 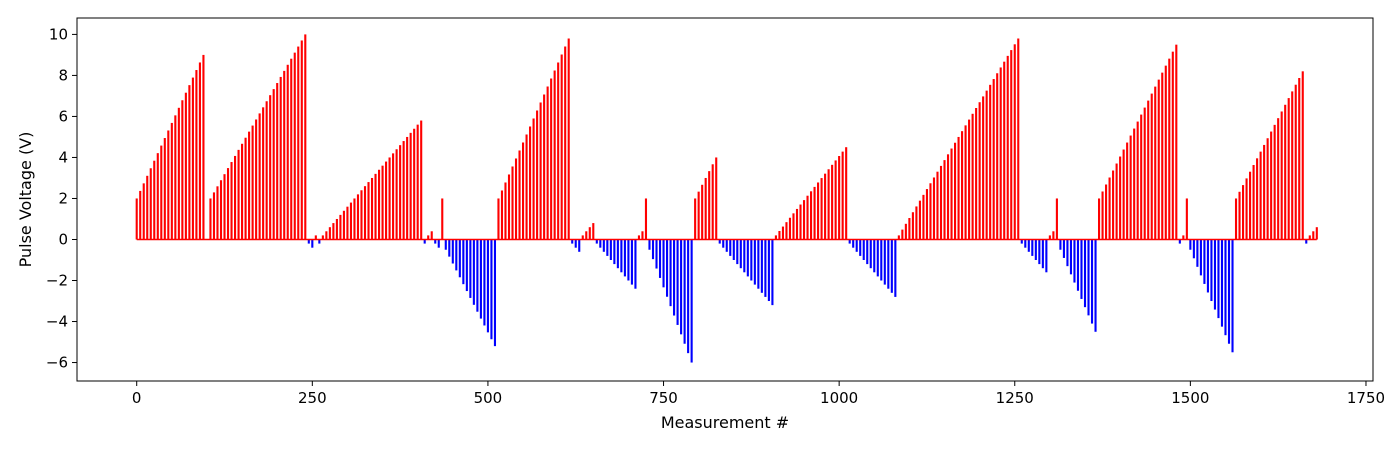 What do you see at coordinates (725, 422) in the screenshot?
I see `x-axis-label: Measurement #` at bounding box center [725, 422].